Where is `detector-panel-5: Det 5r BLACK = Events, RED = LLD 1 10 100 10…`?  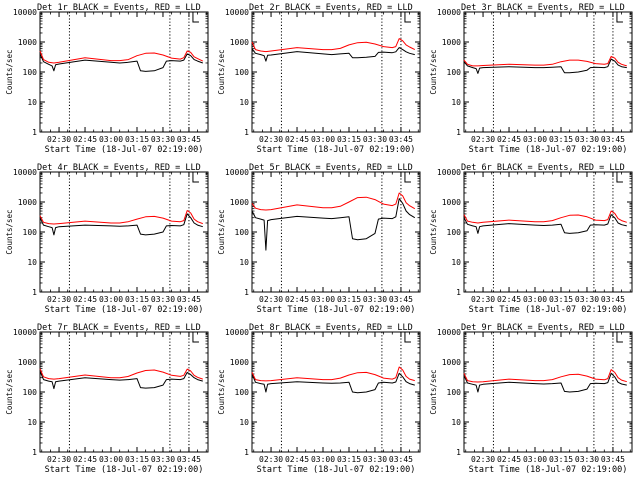 detector-panel-5: Det 5r BLACK = Events, RED = LLD 1 10 100 10… is located at coordinates (319, 239).